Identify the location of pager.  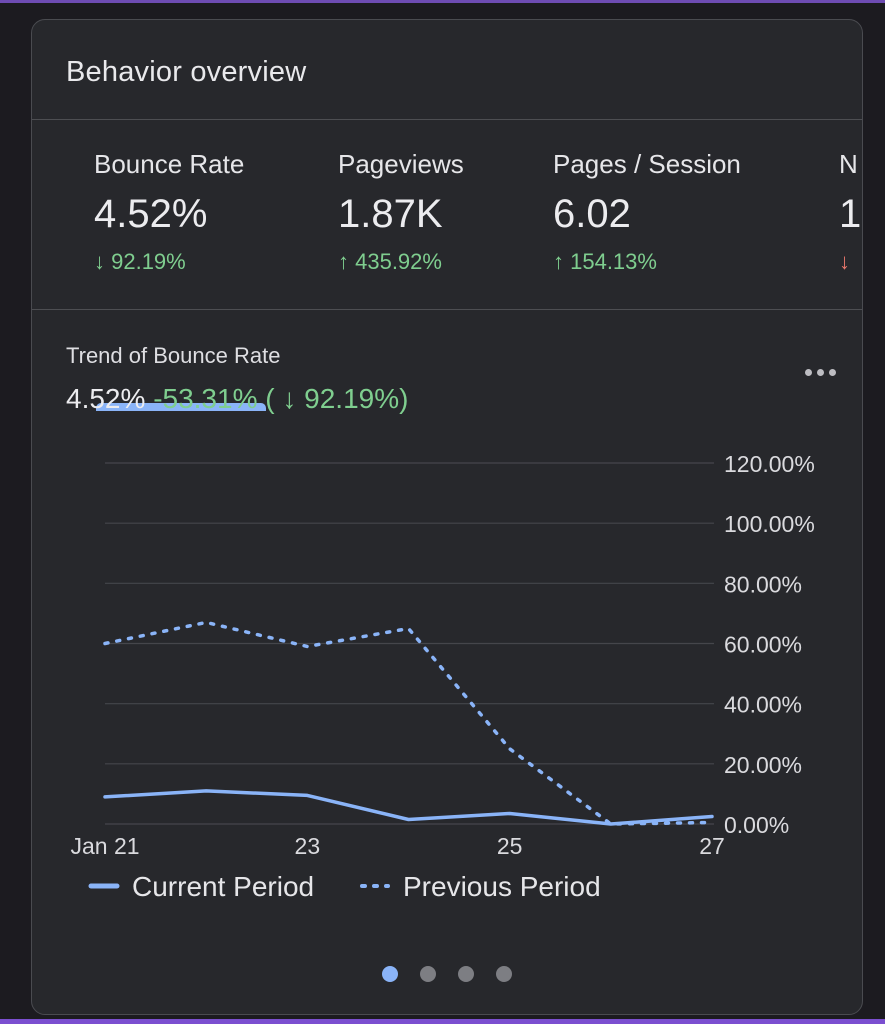
(447, 974).